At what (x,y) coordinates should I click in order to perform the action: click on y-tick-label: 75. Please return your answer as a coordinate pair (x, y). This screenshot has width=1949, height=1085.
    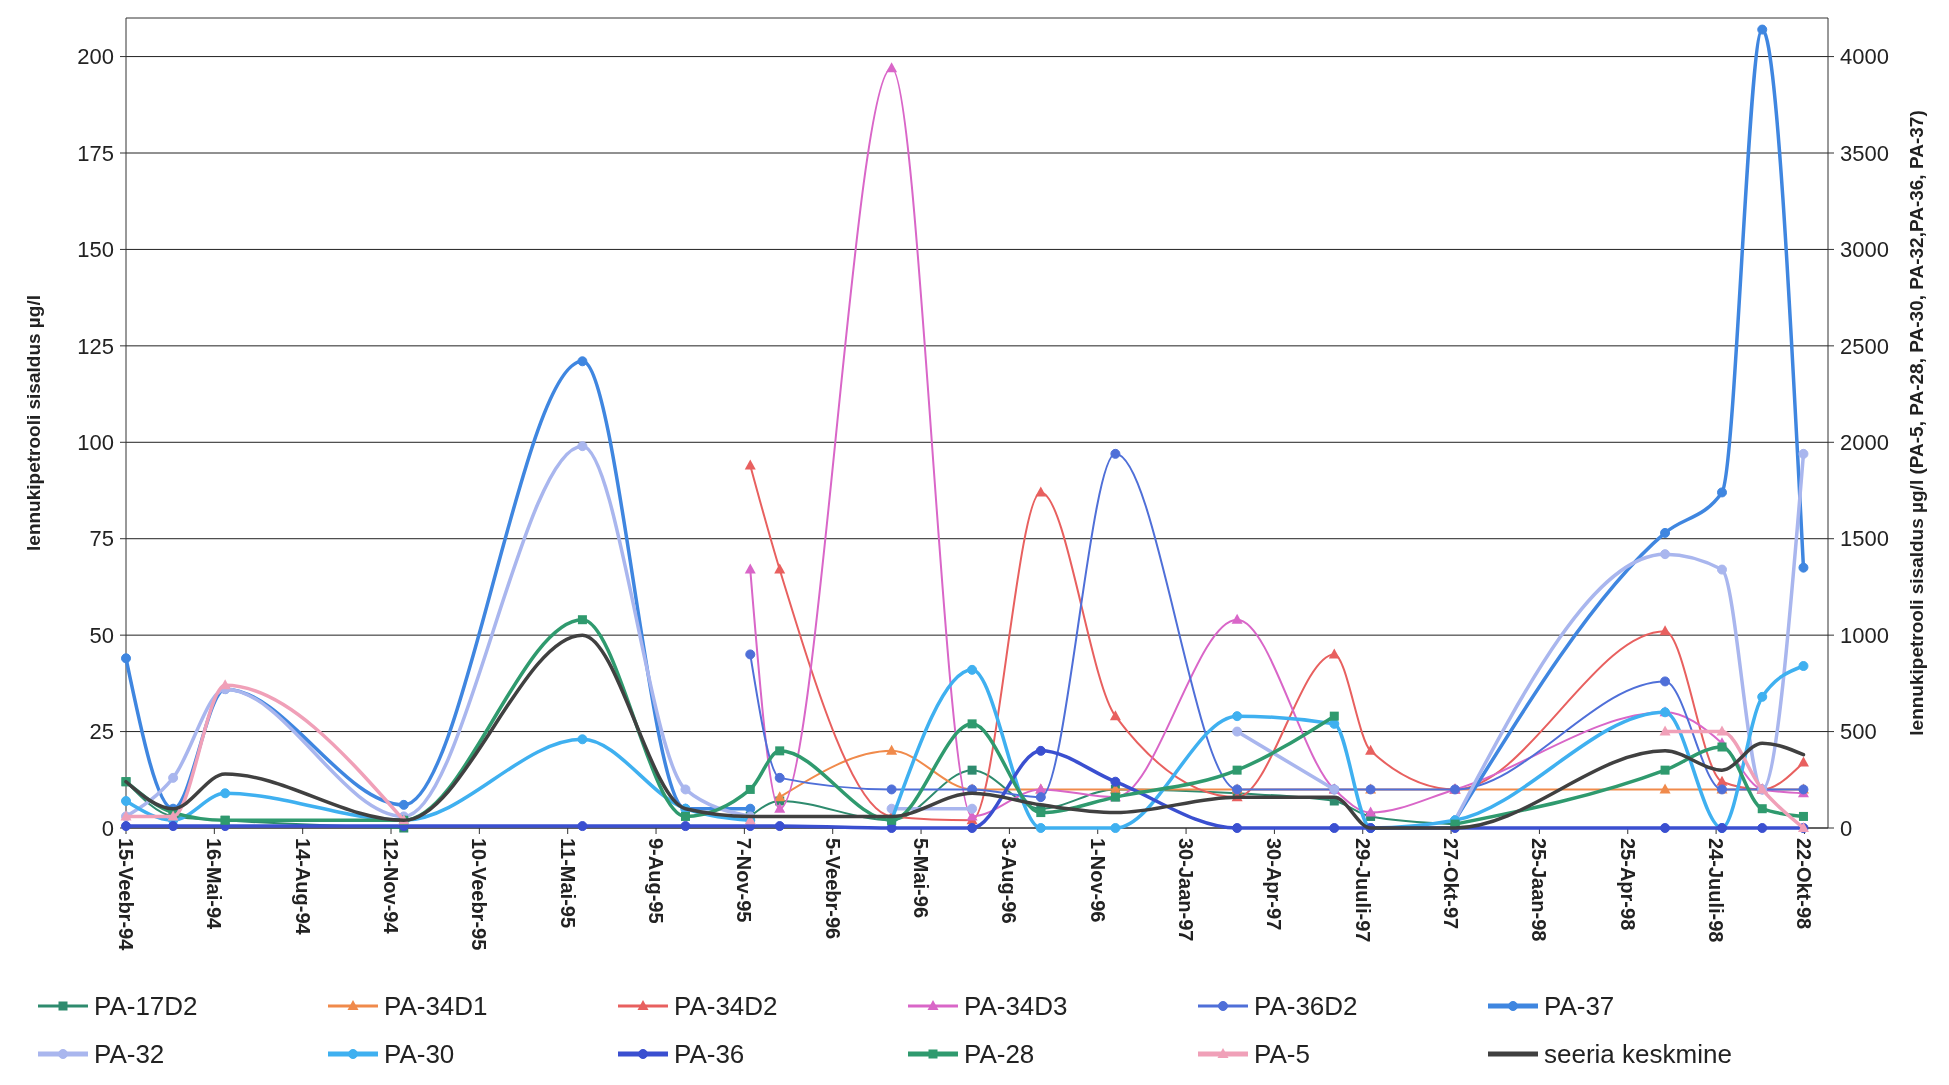
    Looking at the image, I should click on (101, 539).